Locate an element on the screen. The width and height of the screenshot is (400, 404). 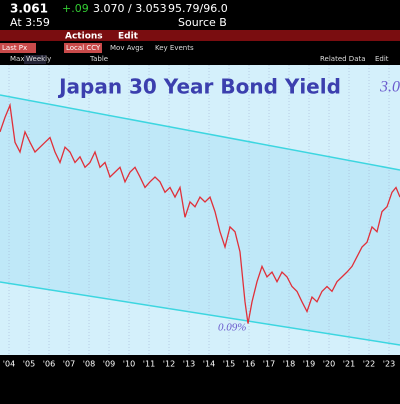
edit2: Edit is located at coordinates (382, 59).